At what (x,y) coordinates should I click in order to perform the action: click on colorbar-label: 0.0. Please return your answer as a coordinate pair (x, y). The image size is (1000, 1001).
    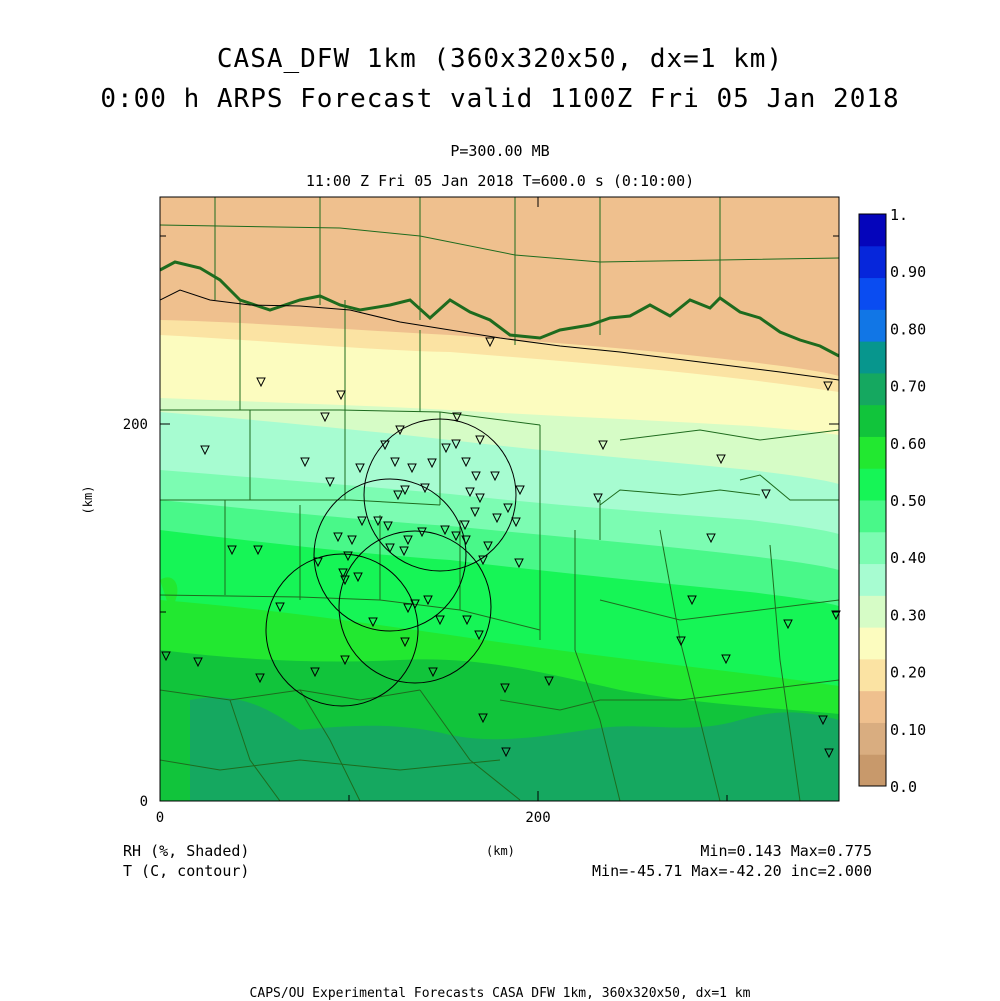
    Looking at the image, I should click on (903, 787).